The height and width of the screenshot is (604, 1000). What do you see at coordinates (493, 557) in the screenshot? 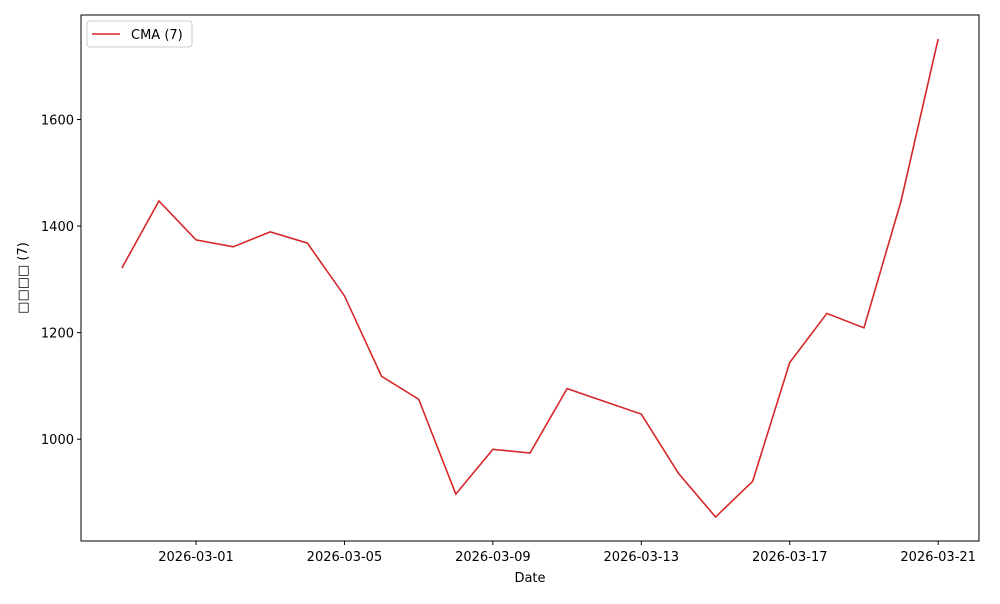
I see `x-tick-label: 2026-03-09` at bounding box center [493, 557].